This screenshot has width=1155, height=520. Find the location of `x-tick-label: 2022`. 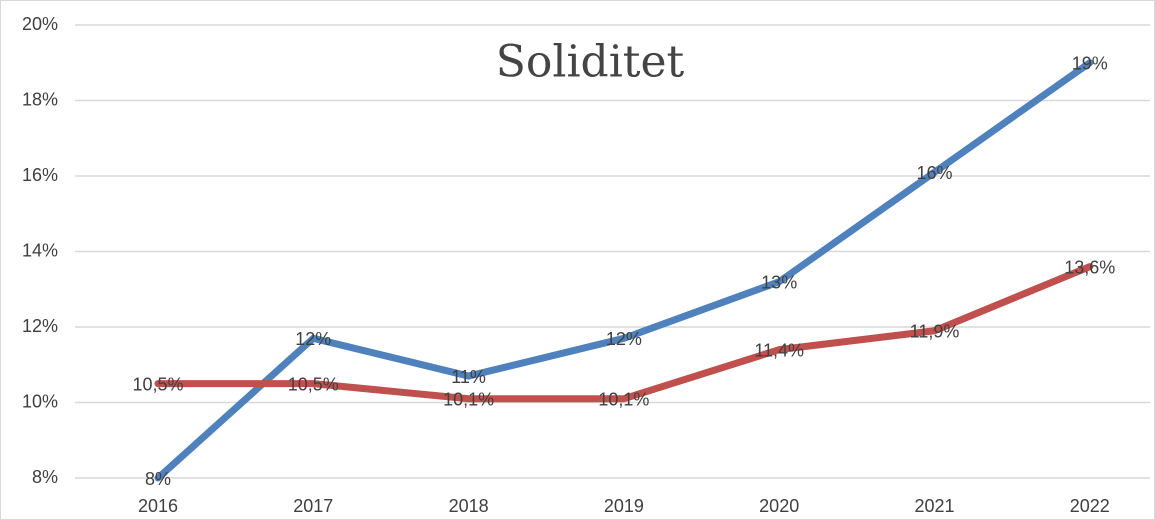

x-tick-label: 2022 is located at coordinates (1090, 506).